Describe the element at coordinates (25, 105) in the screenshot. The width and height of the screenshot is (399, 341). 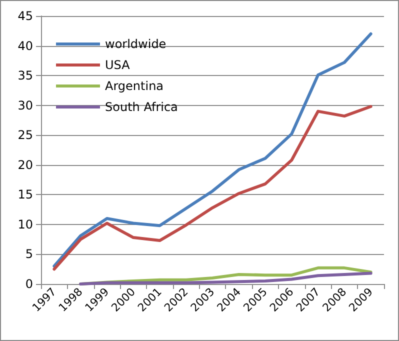
I see `y-tick-label: 30` at that location.